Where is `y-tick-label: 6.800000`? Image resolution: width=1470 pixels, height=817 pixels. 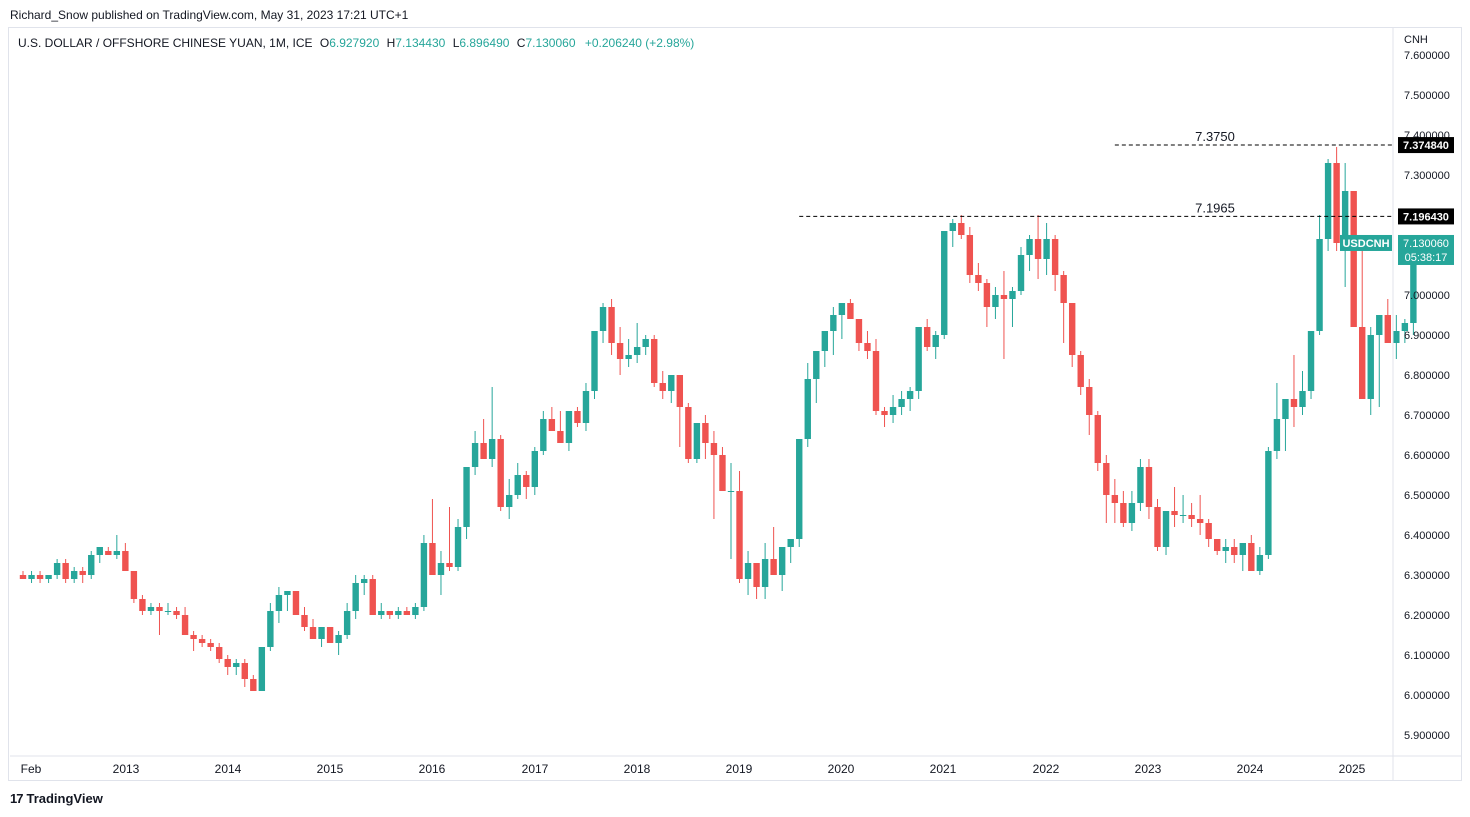 y-tick-label: 6.800000 is located at coordinates (1427, 376).